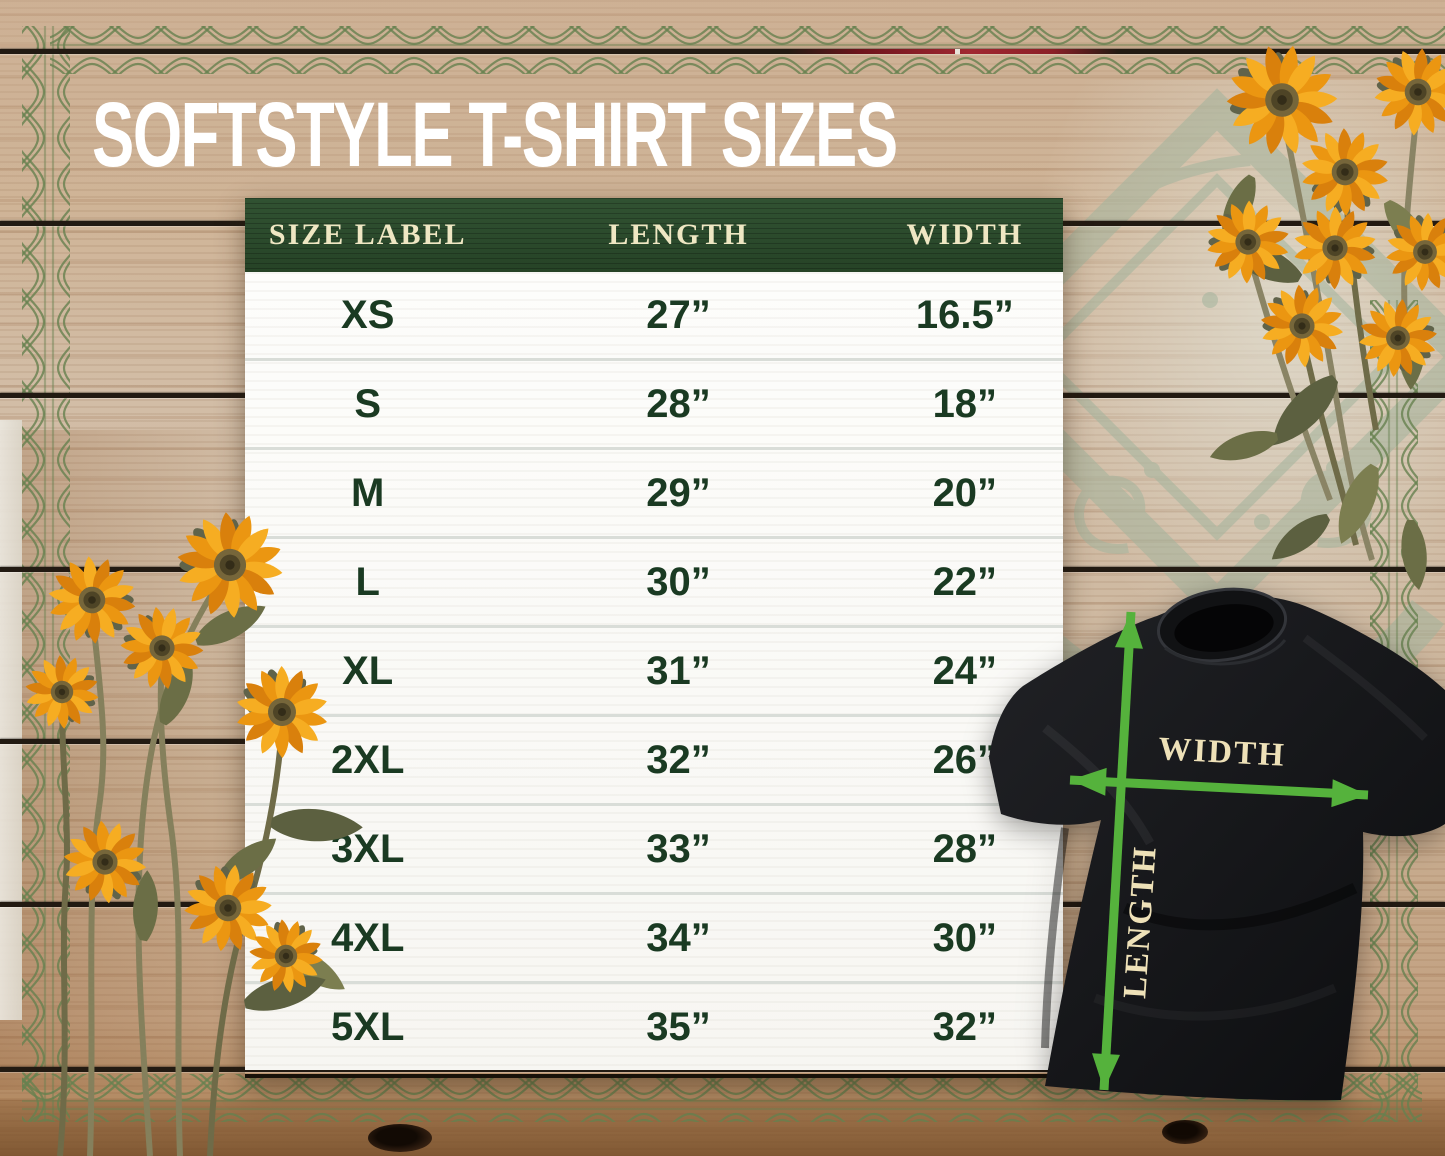  I want to click on width-cell: 30”, so click(965, 937).